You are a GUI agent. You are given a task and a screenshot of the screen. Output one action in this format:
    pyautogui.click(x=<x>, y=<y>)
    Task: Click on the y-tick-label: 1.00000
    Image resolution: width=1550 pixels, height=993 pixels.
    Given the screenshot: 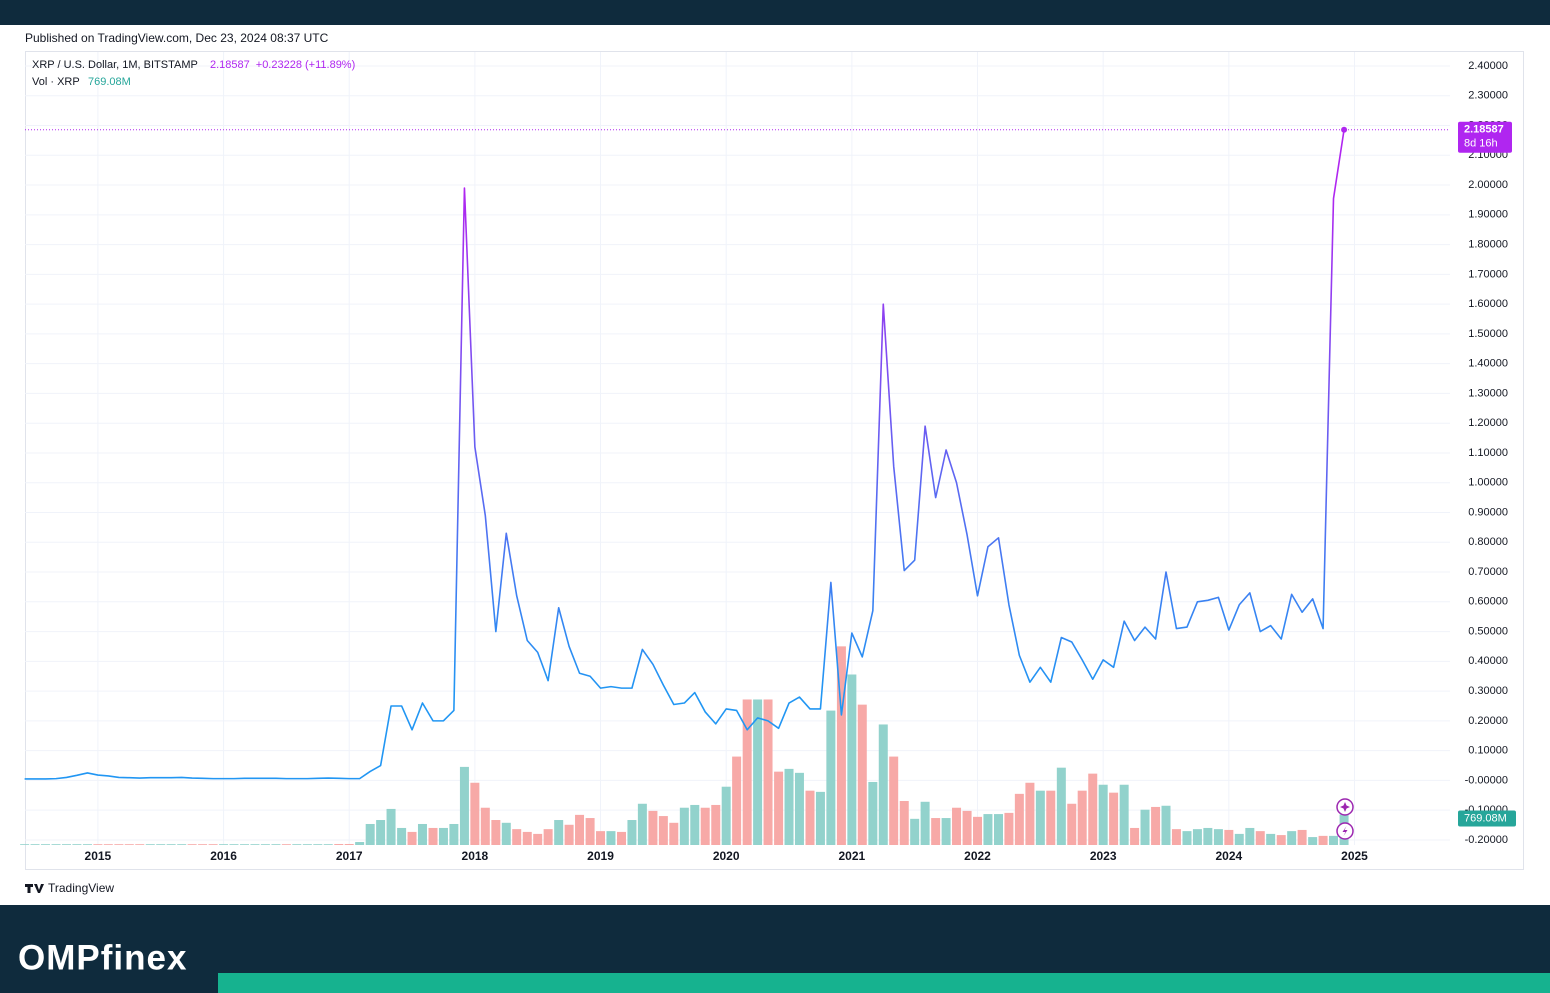 What is the action you would take?
    pyautogui.click(x=1488, y=483)
    